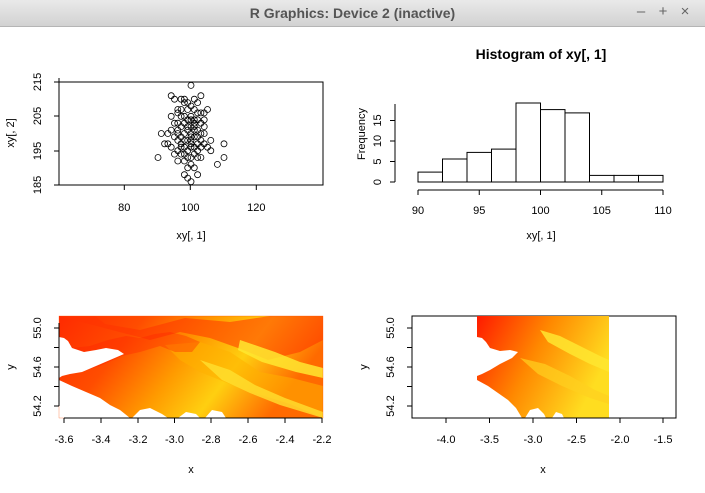  I want to click on minimize-icon: –, so click(641, 11).